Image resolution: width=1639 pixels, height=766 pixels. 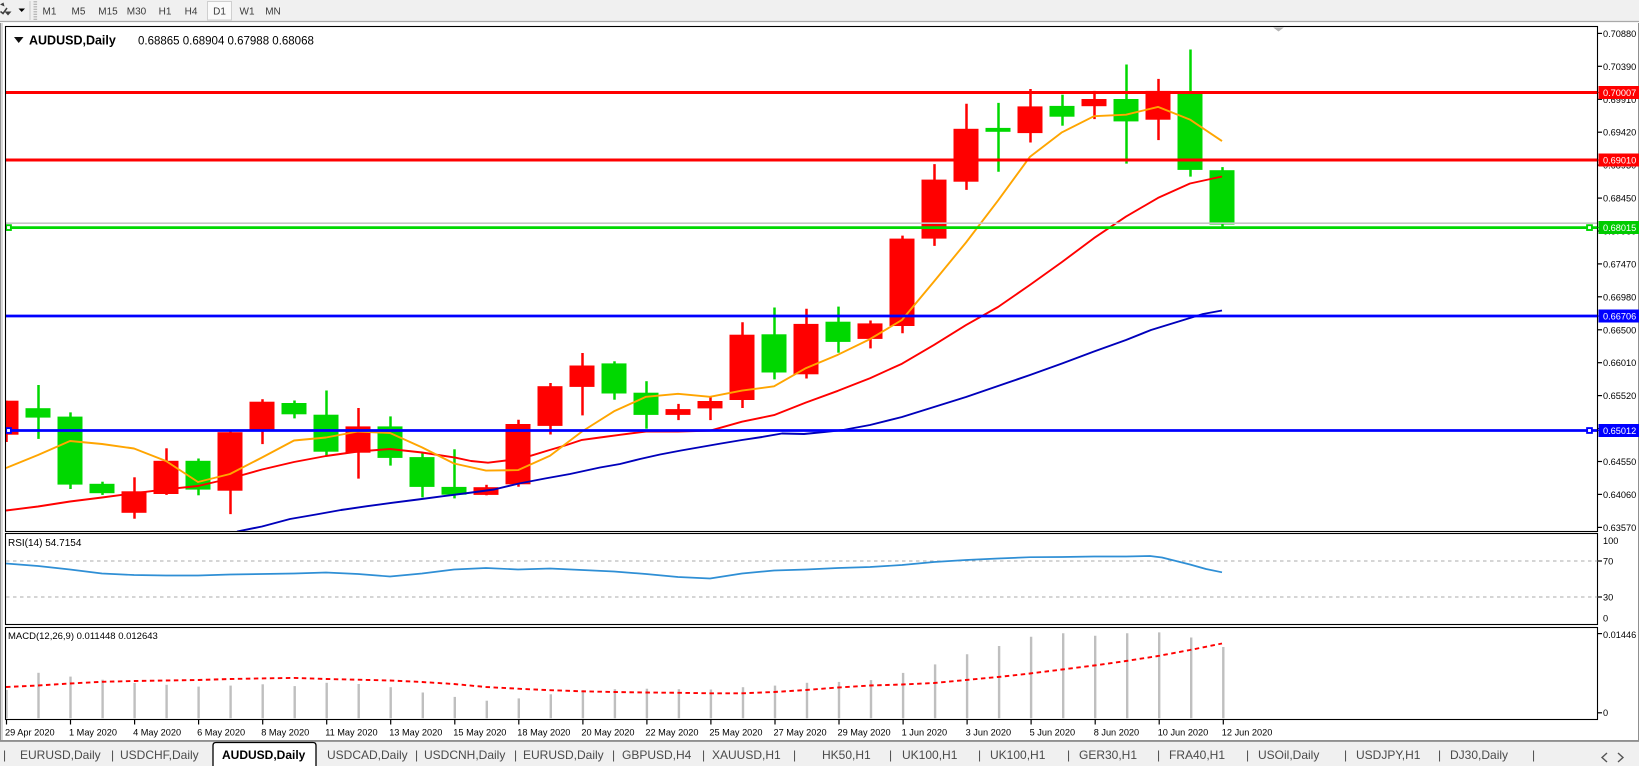 What do you see at coordinates (479, 733) in the screenshot?
I see `svg-text: 15 May 2020` at bounding box center [479, 733].